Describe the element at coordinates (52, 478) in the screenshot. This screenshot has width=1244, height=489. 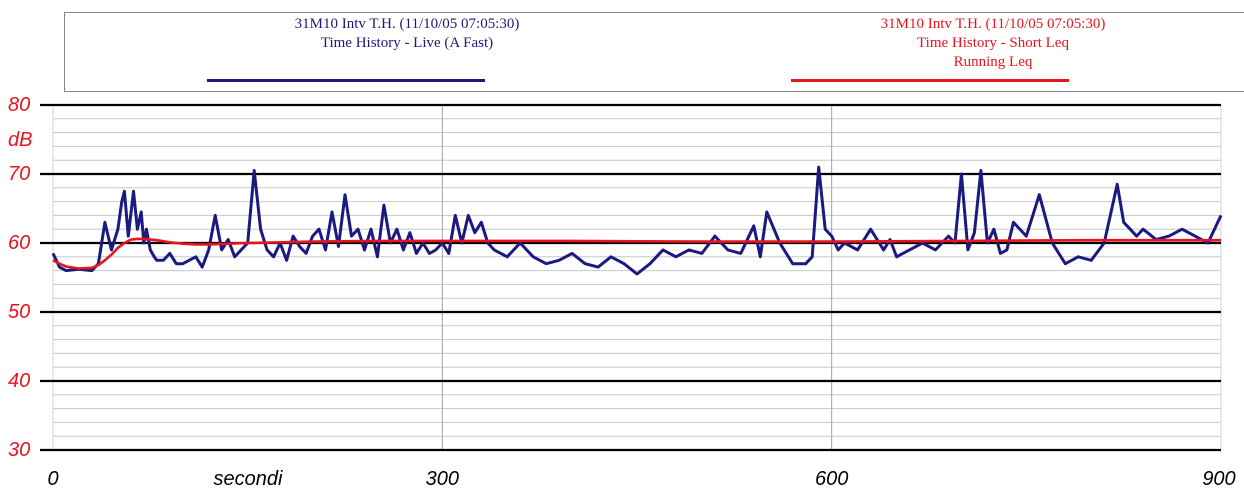
I see `x-tick-label: 0` at that location.